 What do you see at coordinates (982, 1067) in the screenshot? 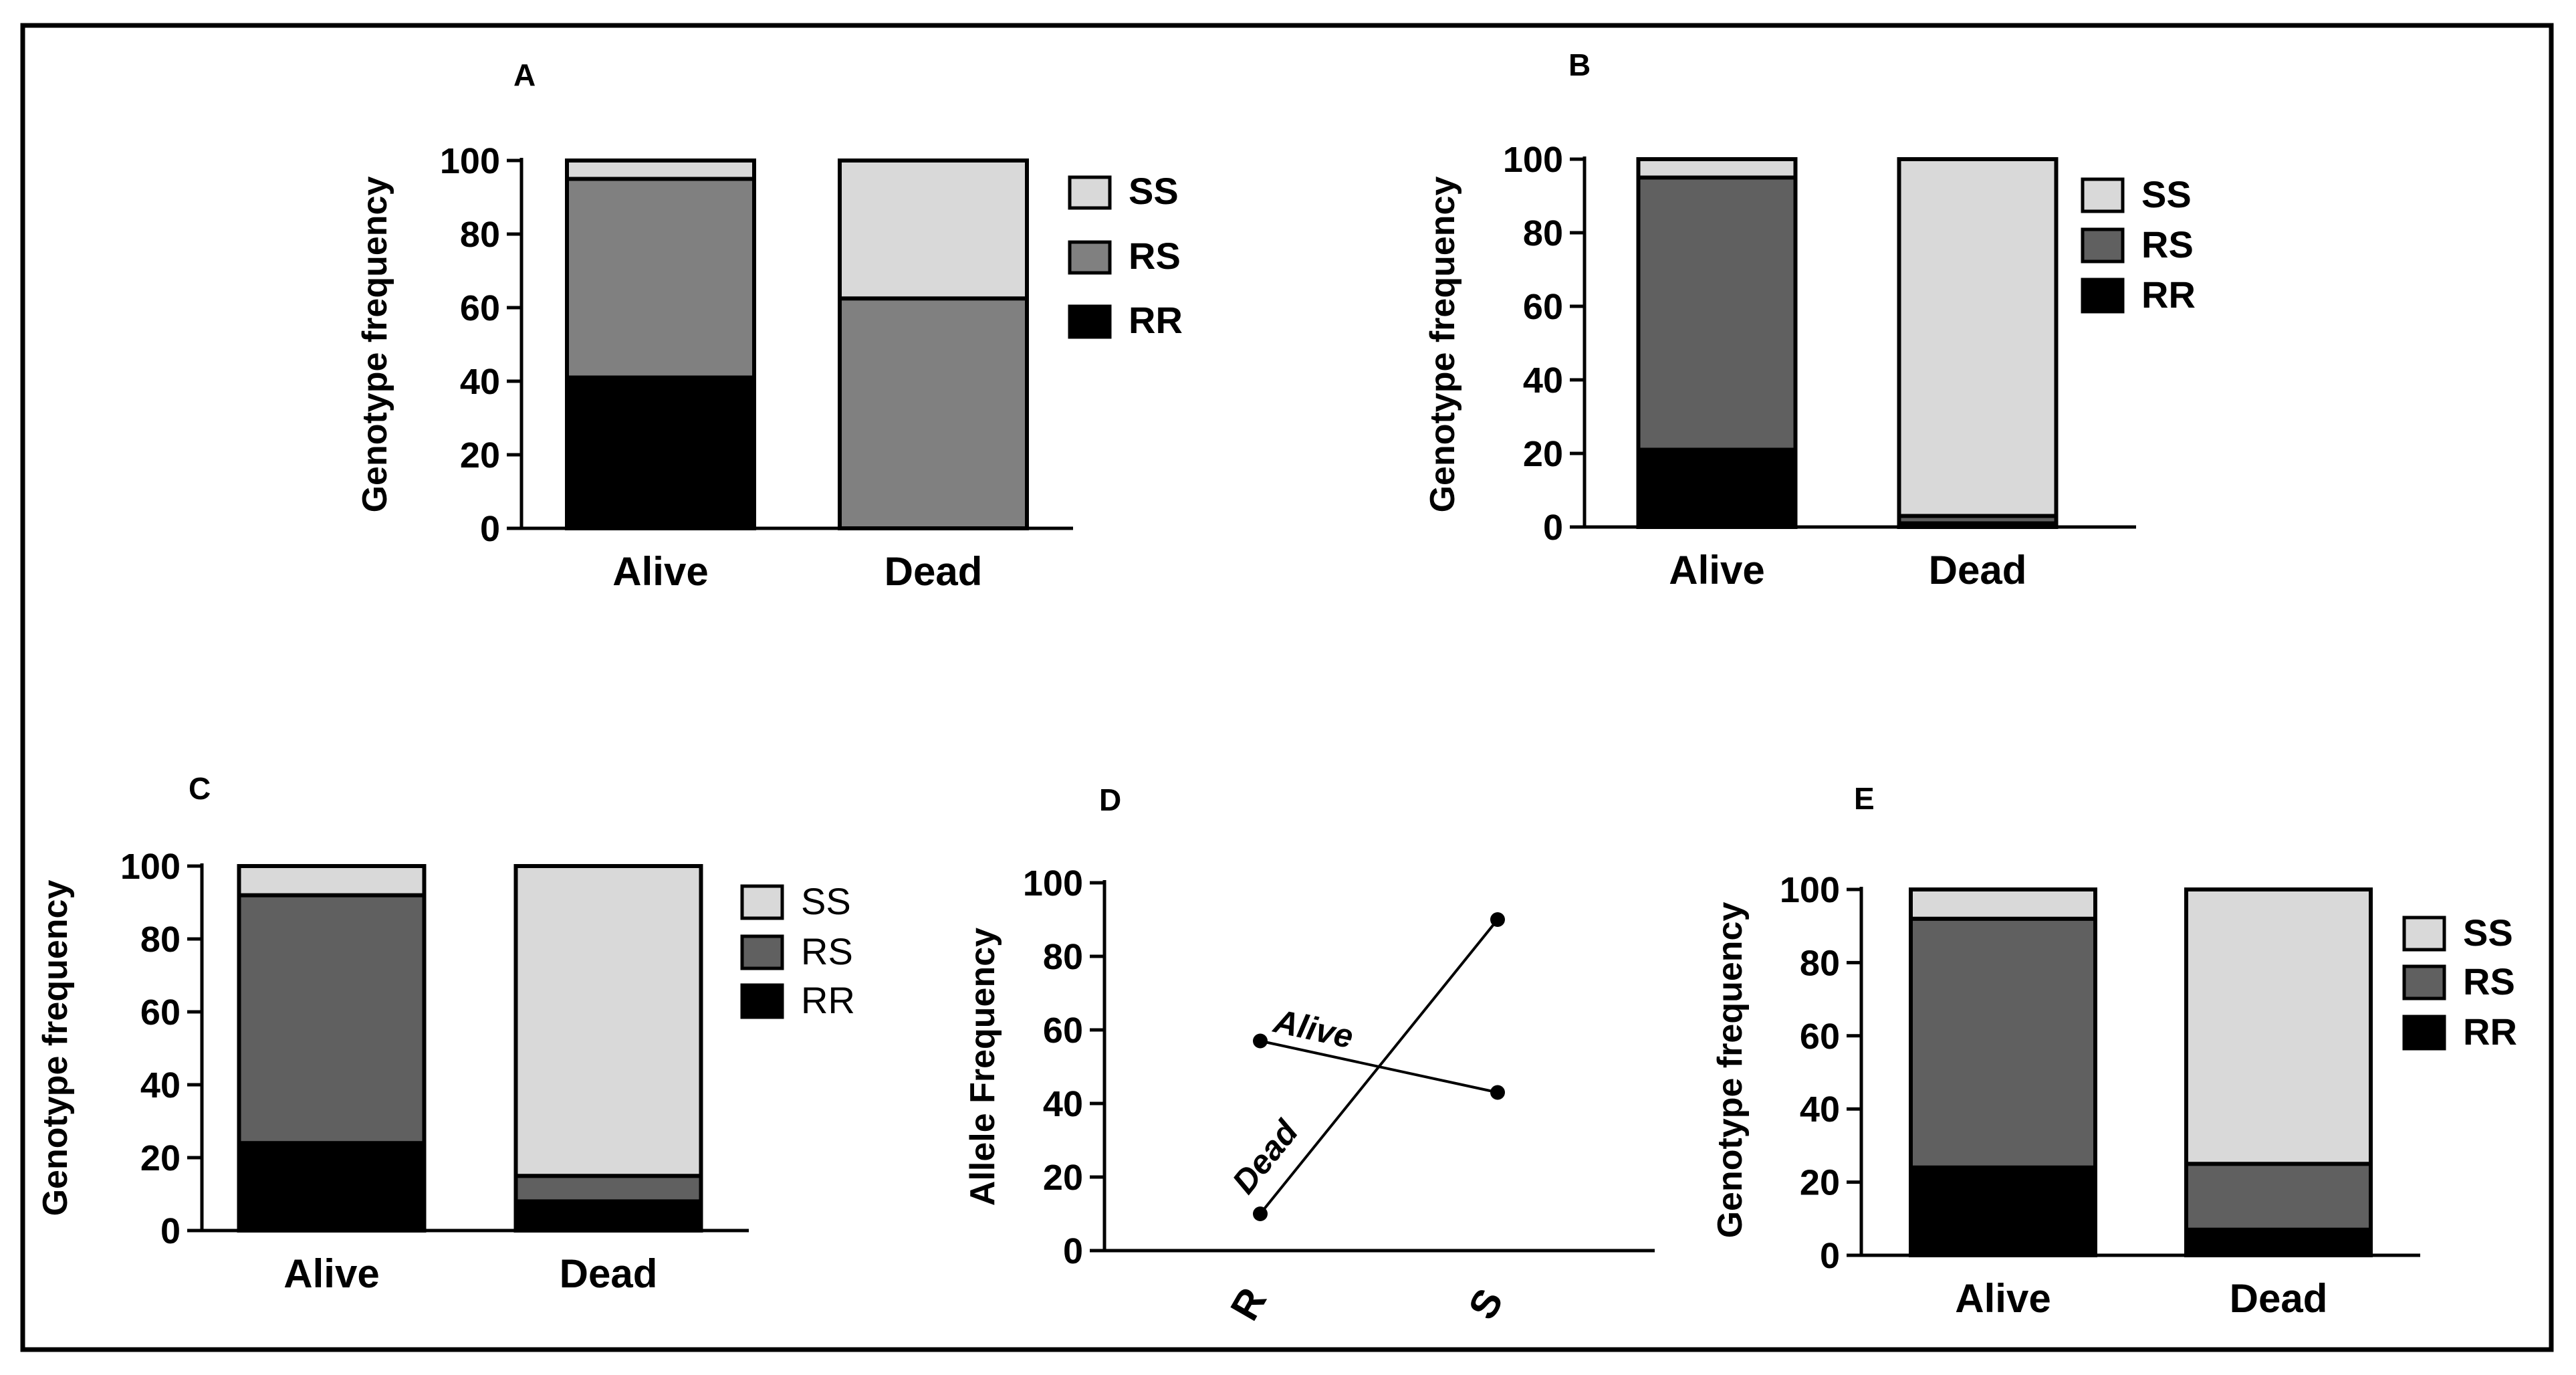
I see `y-axis-title: Allele Frequency` at bounding box center [982, 1067].